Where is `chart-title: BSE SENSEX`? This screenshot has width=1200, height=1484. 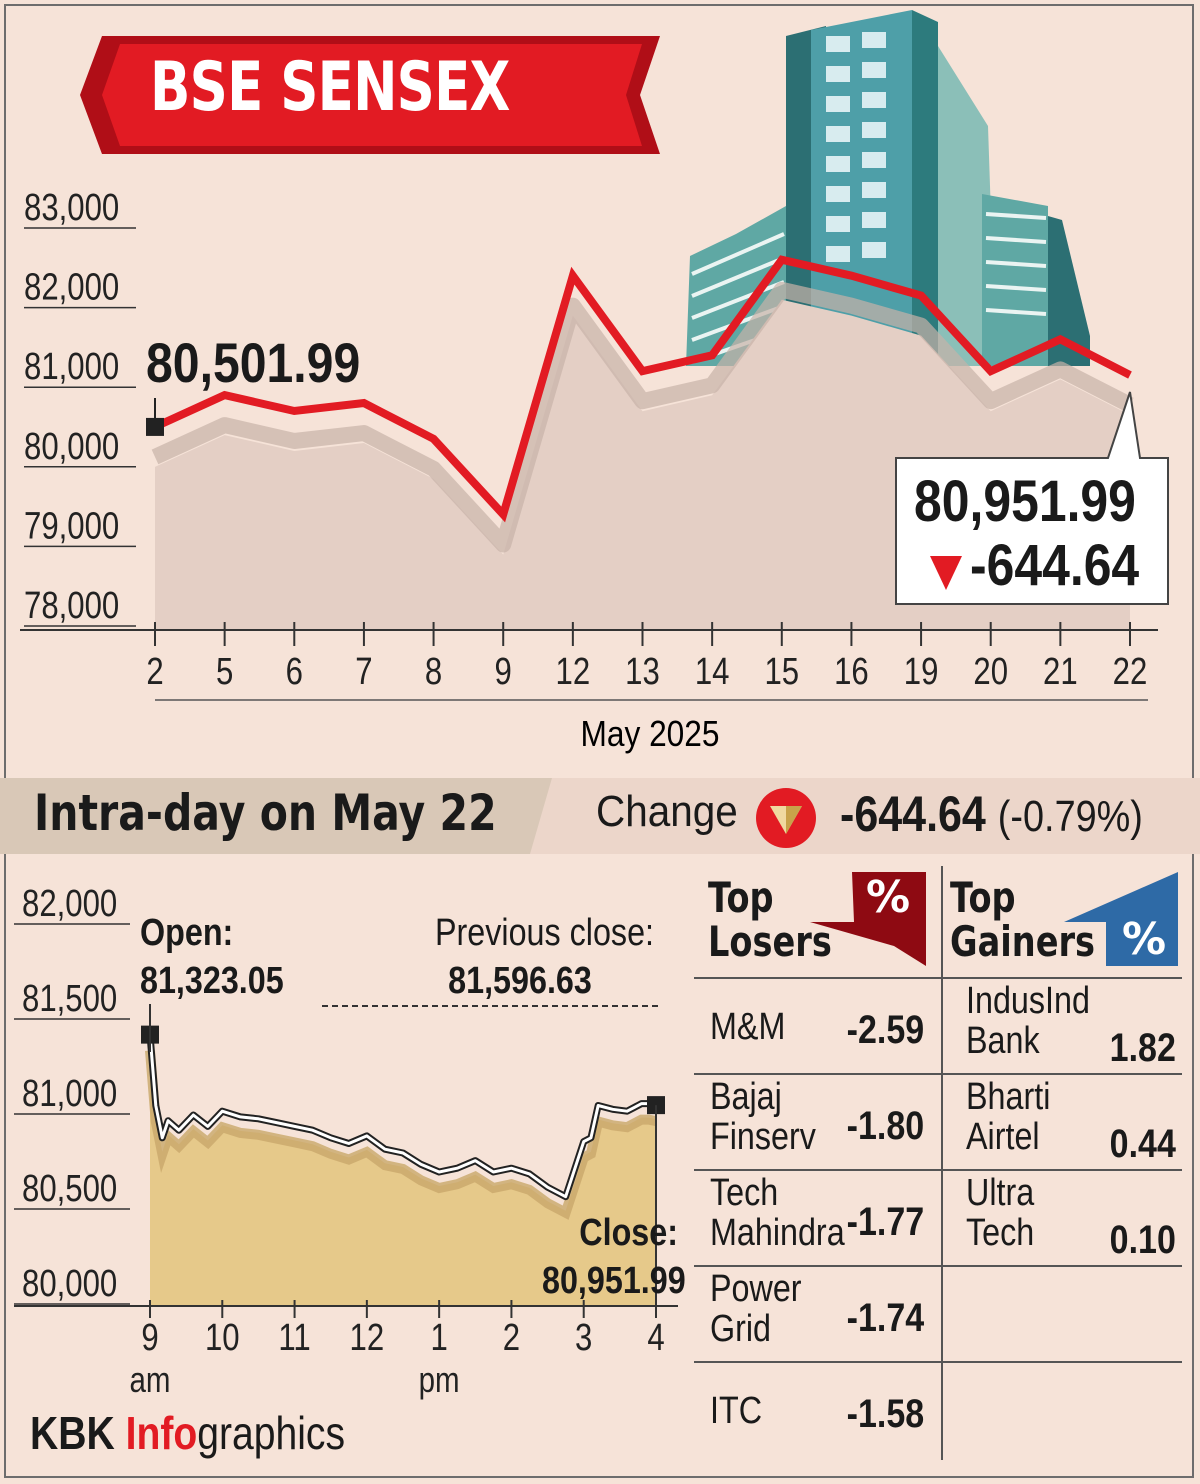
chart-title: BSE SENSEX is located at coordinates (330, 87).